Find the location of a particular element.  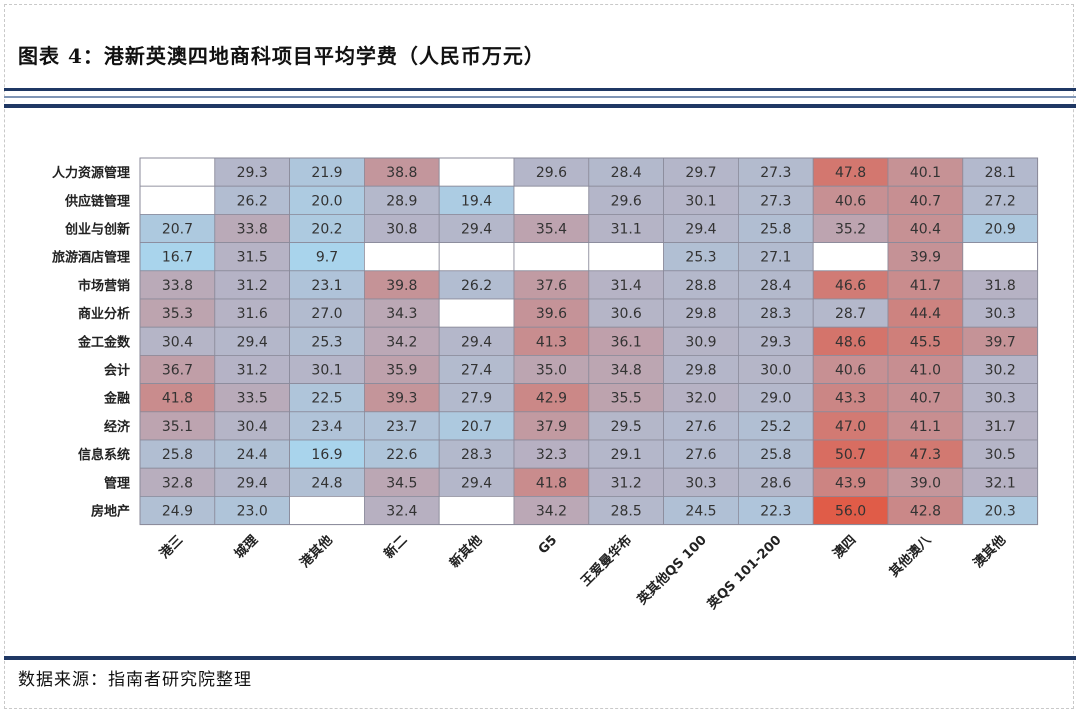

cell-value-label: 30.8 is located at coordinates (401, 230).